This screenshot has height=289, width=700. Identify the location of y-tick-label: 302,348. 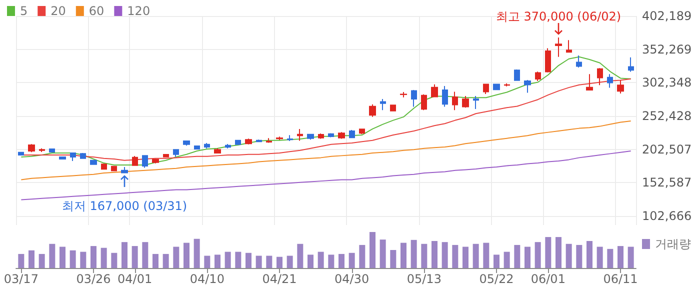
(667, 83).